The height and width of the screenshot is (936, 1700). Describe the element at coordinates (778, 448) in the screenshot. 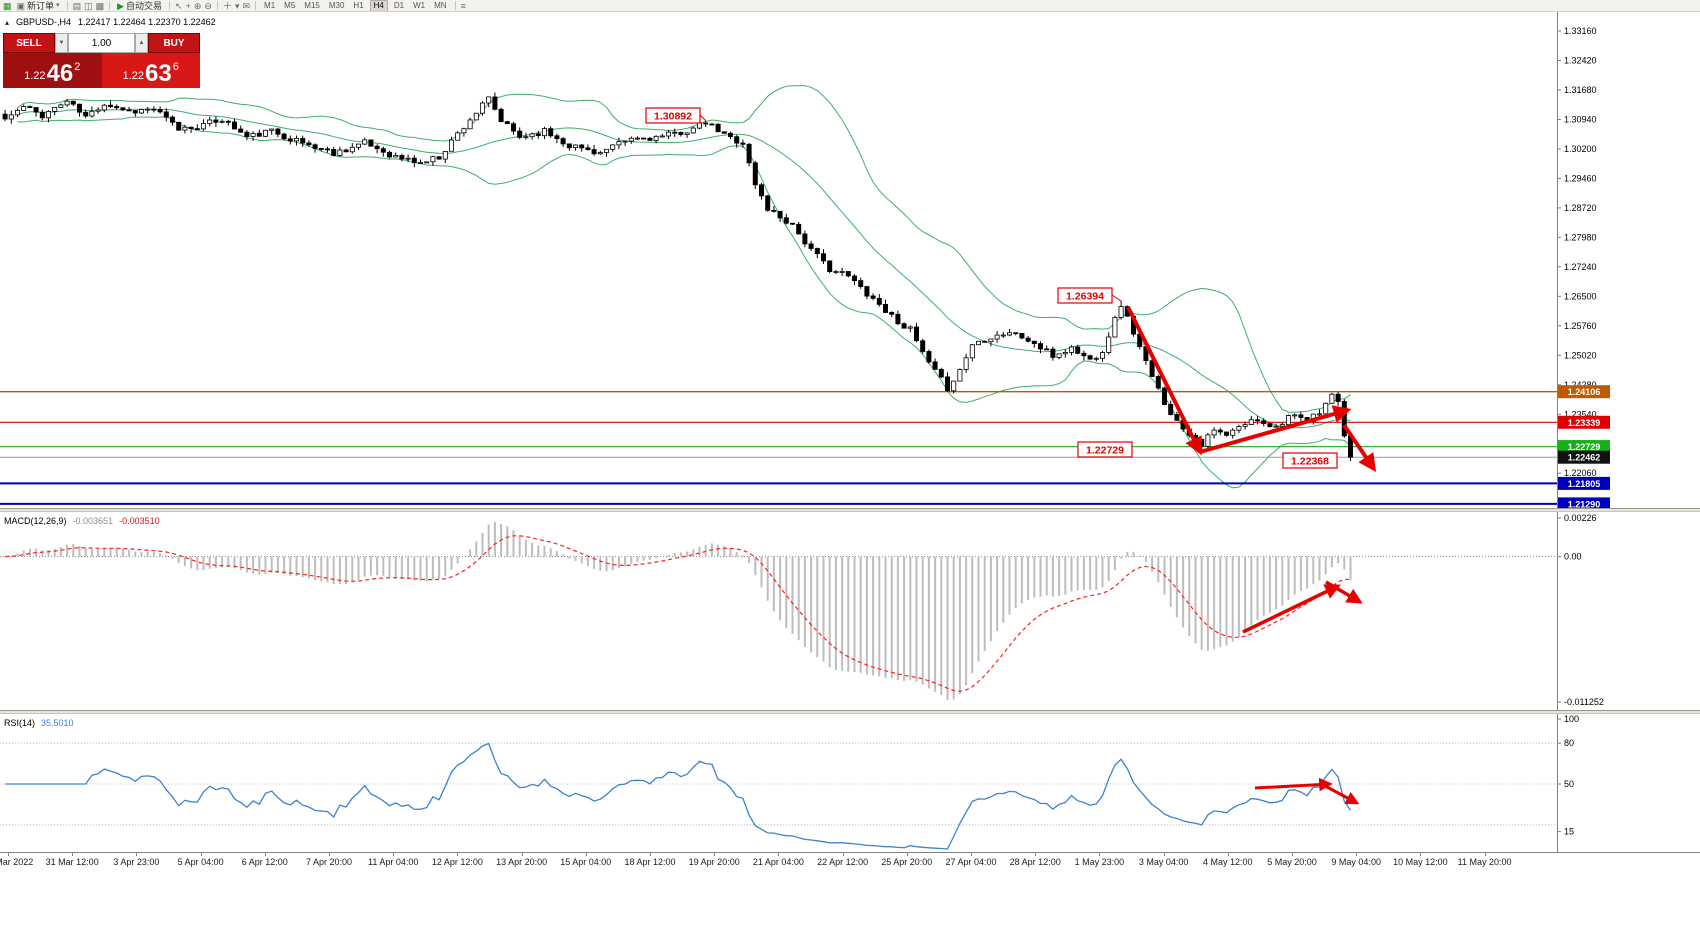

I see `horizontal-price-lines` at that location.